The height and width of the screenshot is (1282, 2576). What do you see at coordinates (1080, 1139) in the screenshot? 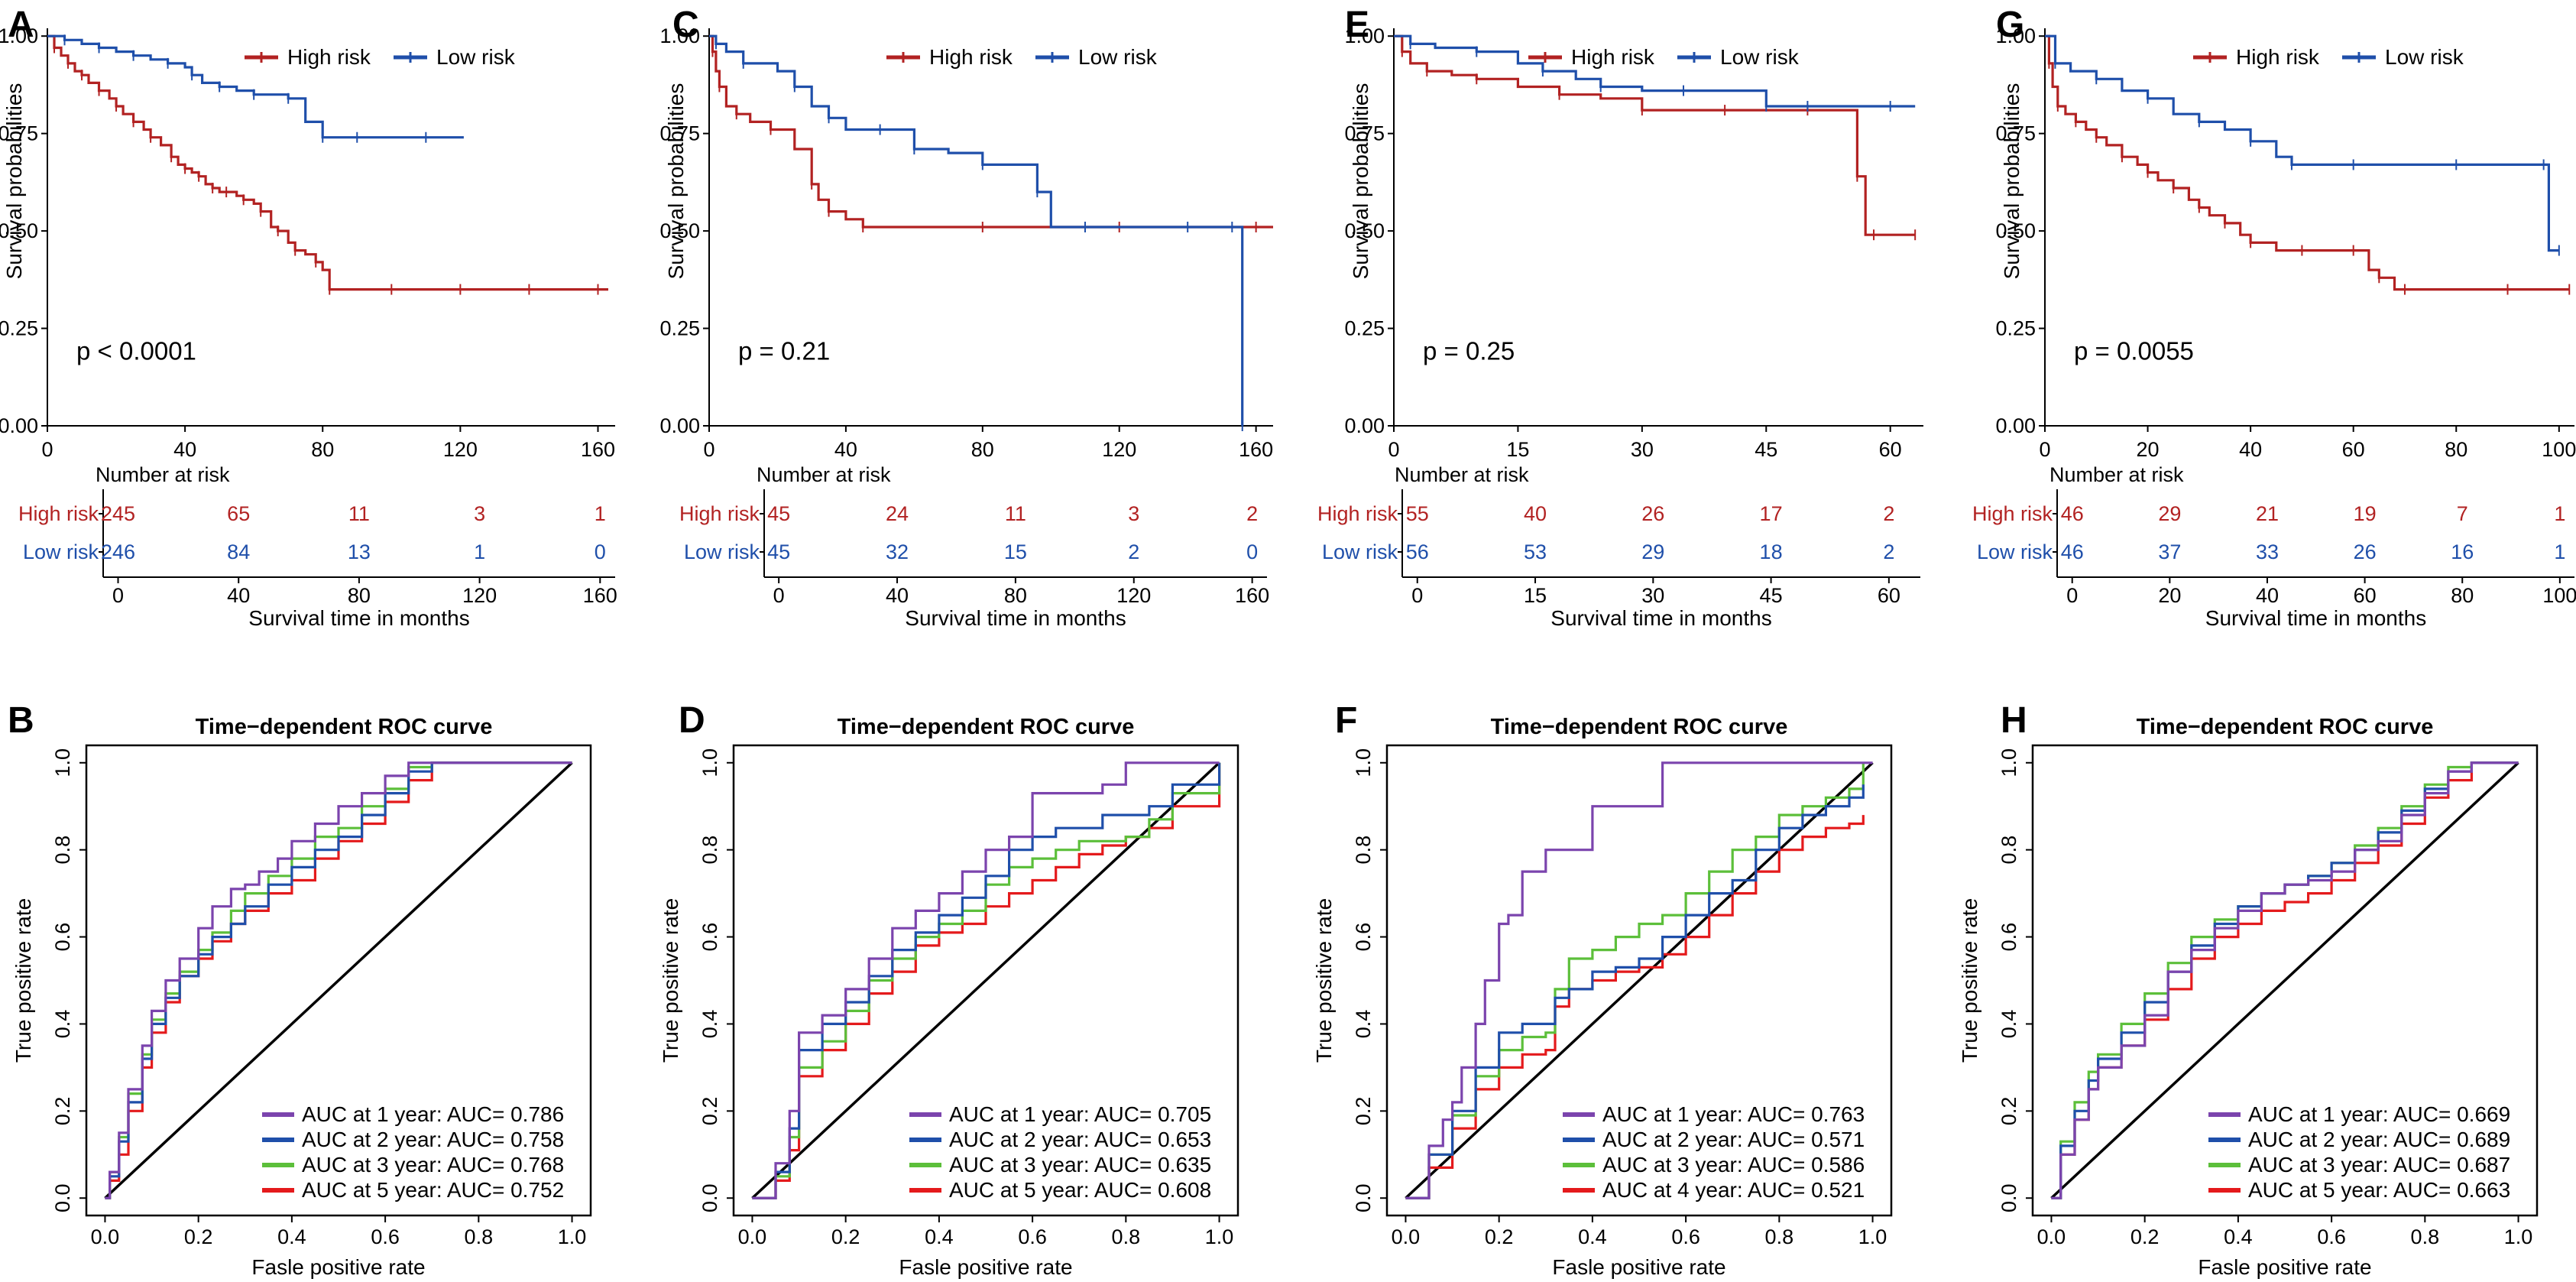
I see `legend-label: AUC at 2 year: AUC= 0.653` at bounding box center [1080, 1139].